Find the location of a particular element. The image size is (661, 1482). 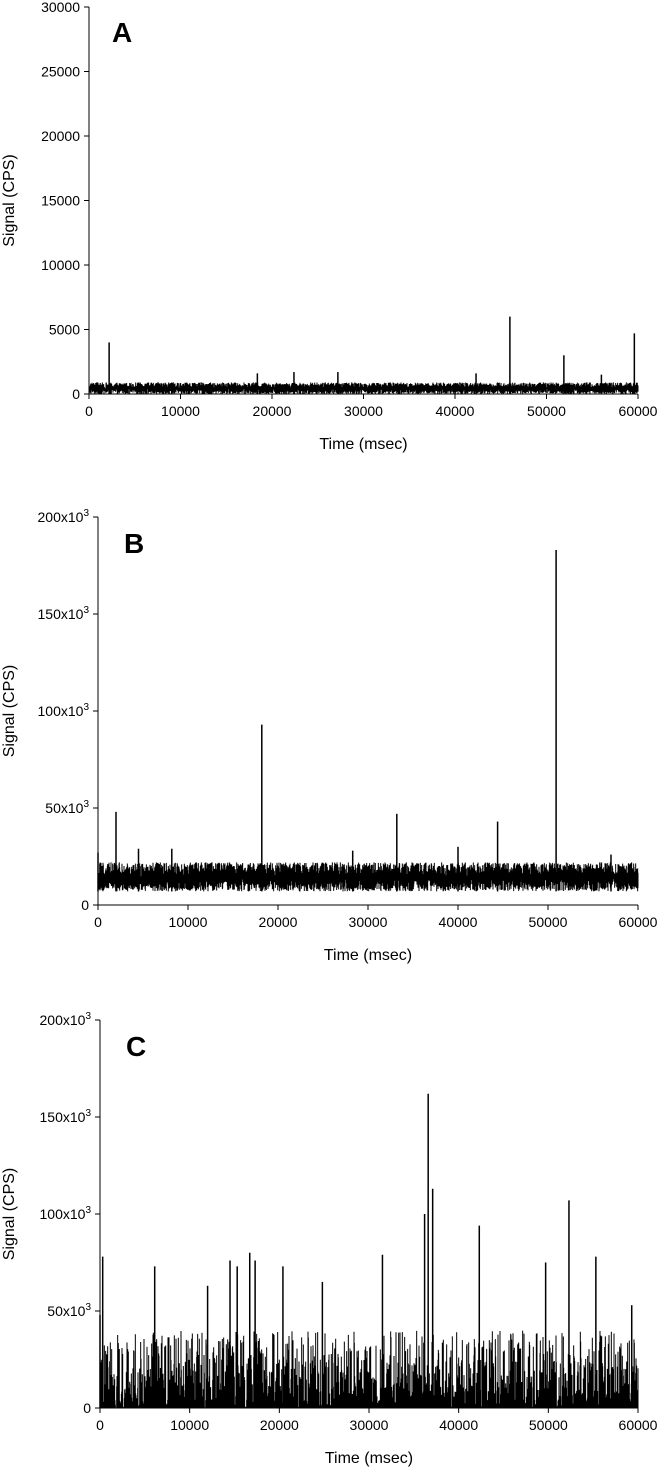

chart-c-xtick-label-2: 20000 is located at coordinates (279, 1425).